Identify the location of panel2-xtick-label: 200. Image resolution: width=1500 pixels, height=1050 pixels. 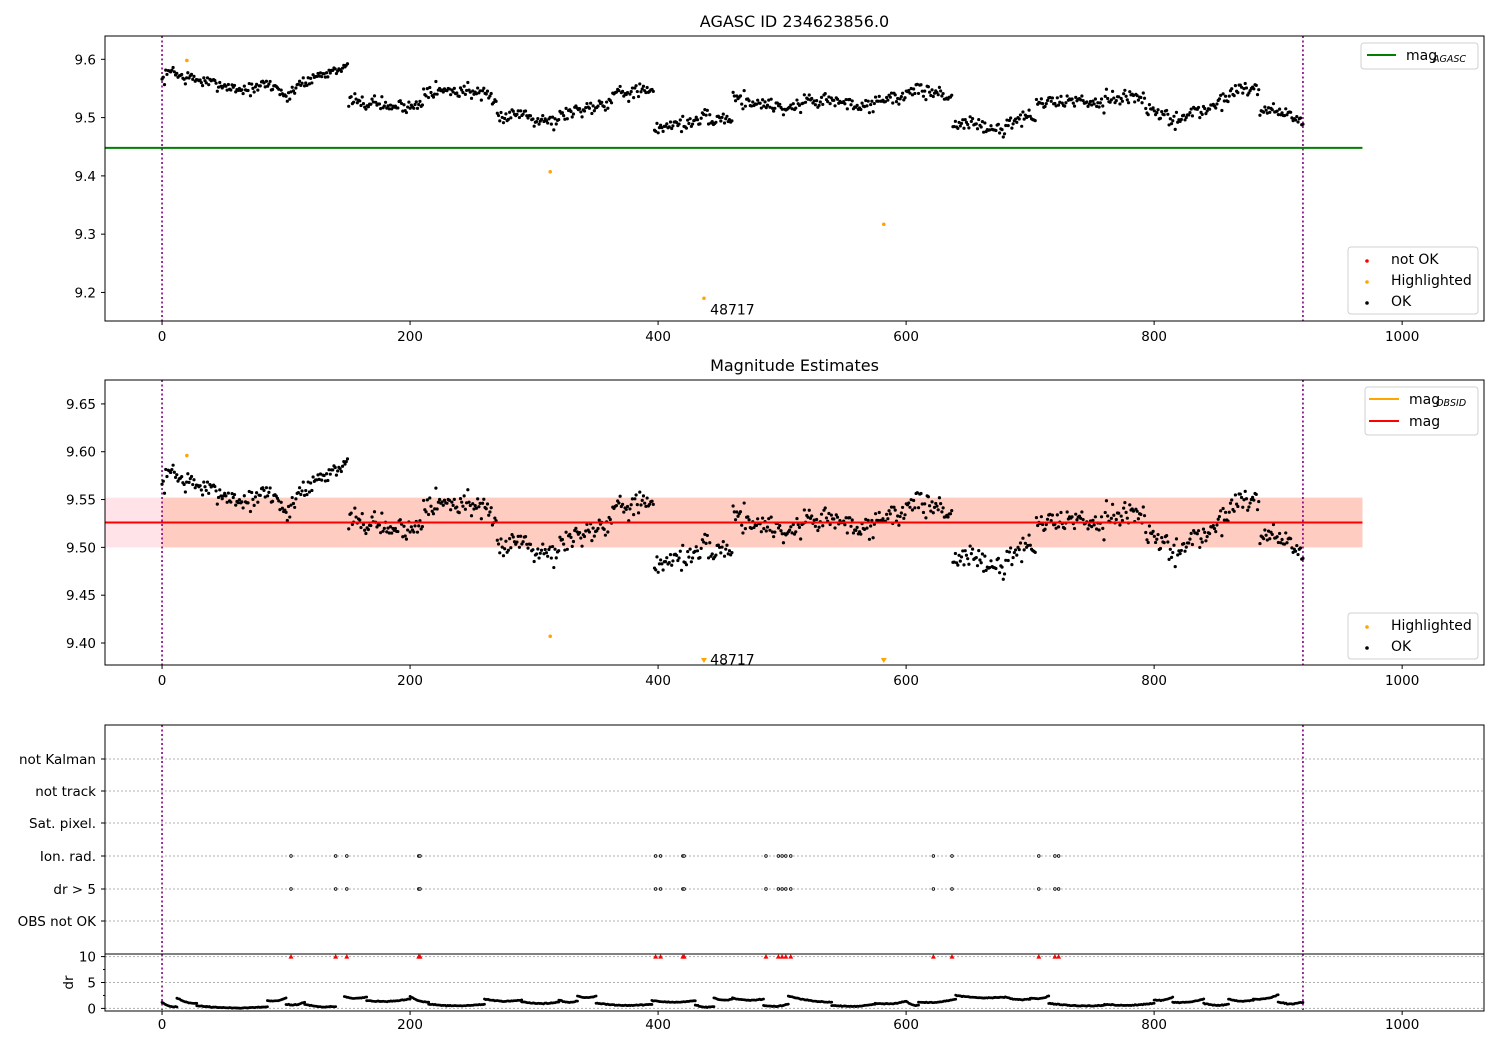
(410, 681).